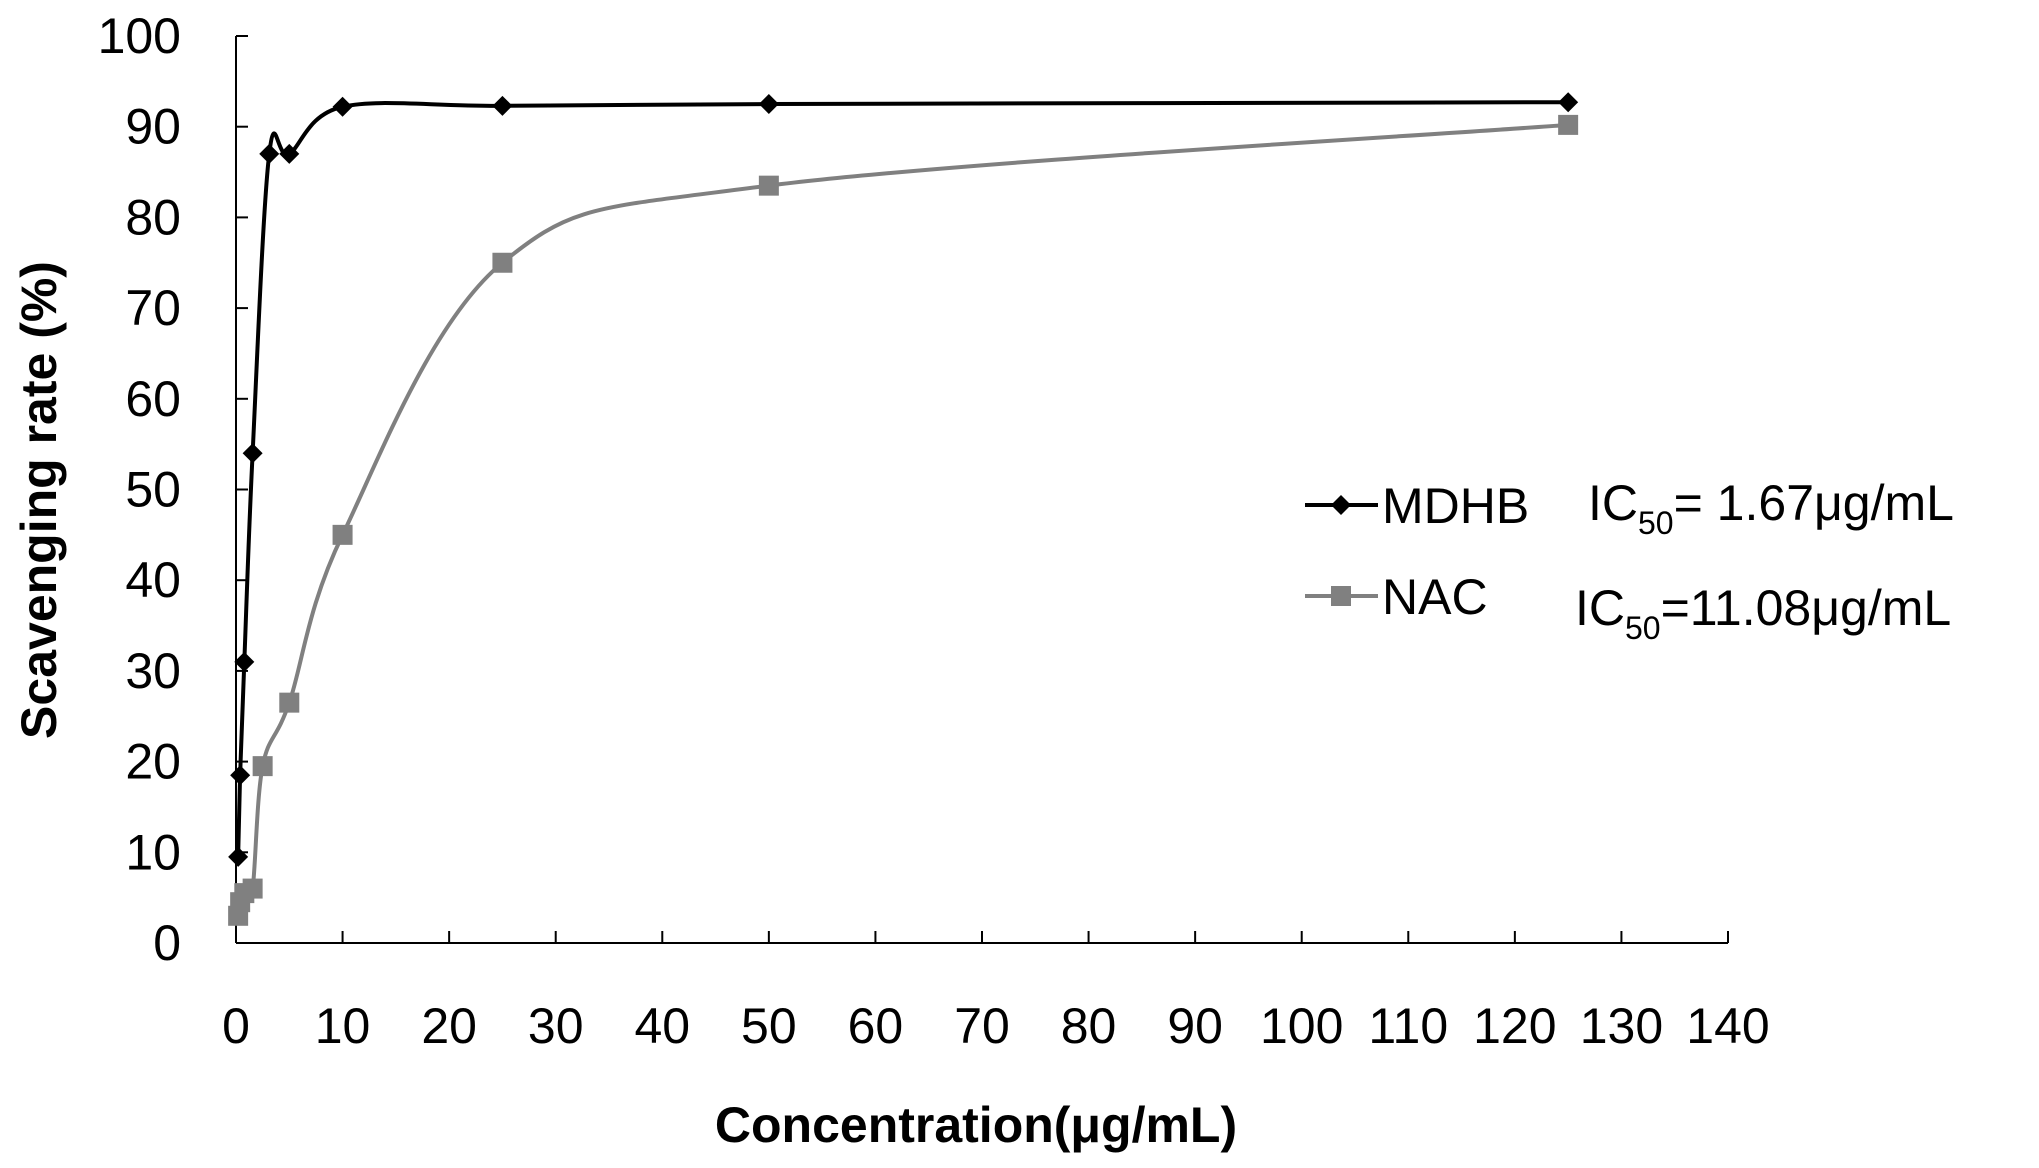 This screenshot has width=2039, height=1168. I want to click on legend-label-nac: NAC, so click(1435, 597).